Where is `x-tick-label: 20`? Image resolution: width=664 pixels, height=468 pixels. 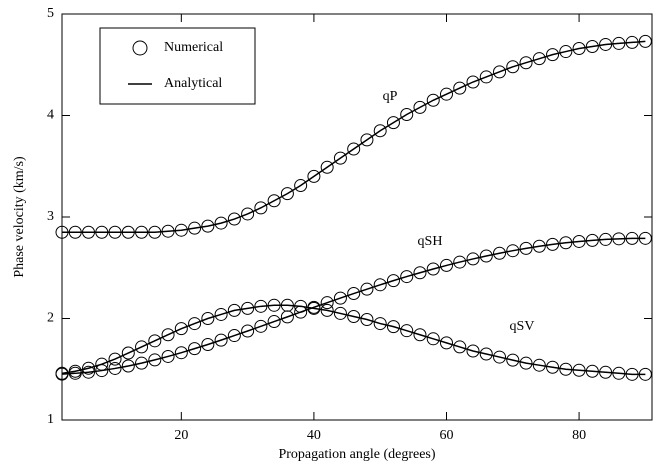 x-tick-label: 20 is located at coordinates (181, 435).